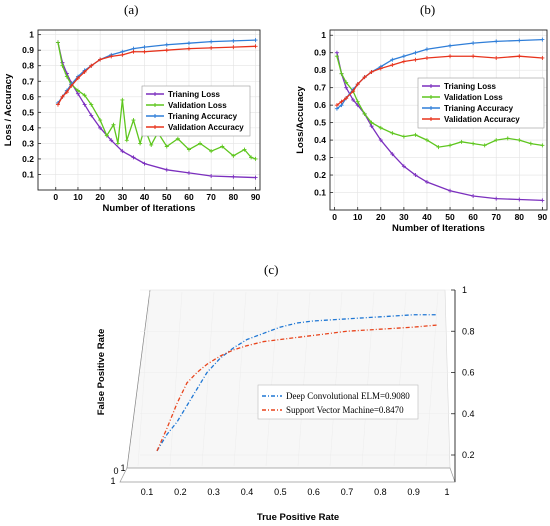 The width and height of the screenshot is (550, 526). I want to click on x-tick-label: 0, so click(334, 217).